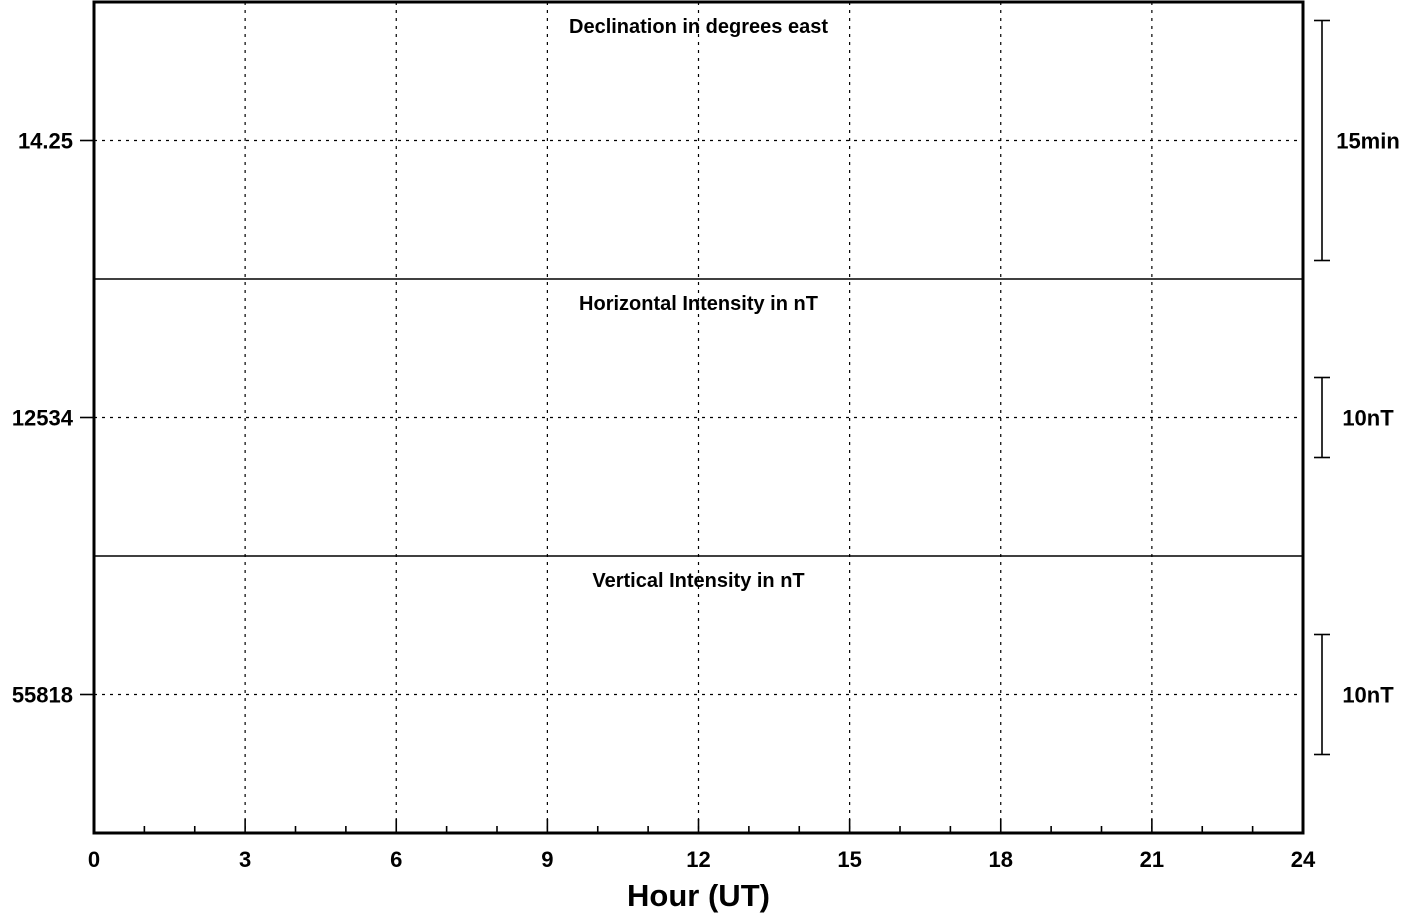 This screenshot has width=1419, height=913. Describe the element at coordinates (698, 895) in the screenshot. I see `x-axis-label: Hour (UT)` at that location.